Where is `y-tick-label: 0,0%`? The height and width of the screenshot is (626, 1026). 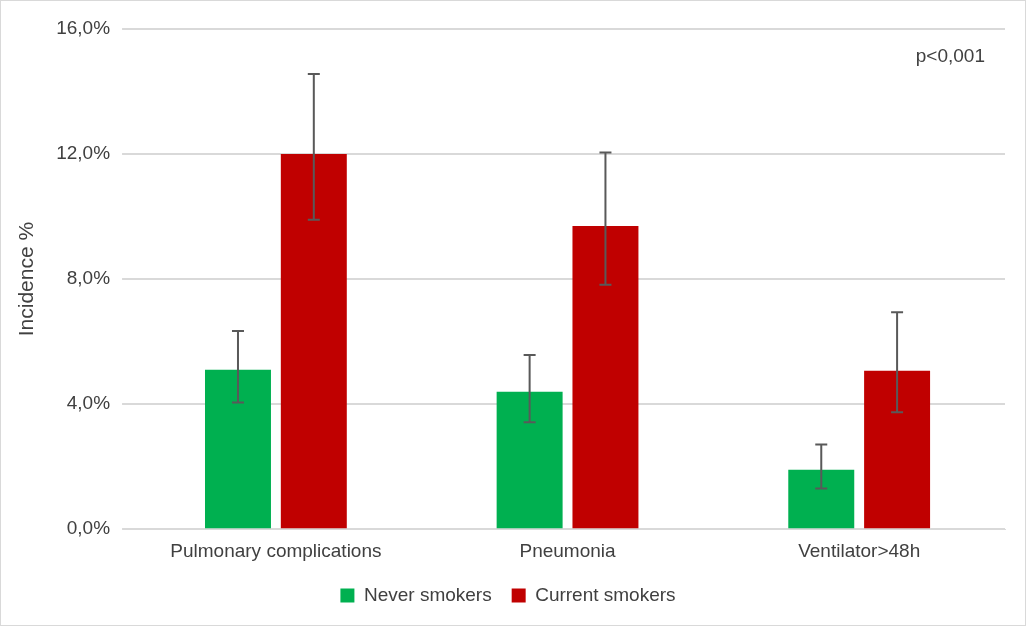 y-tick-label: 0,0% is located at coordinates (88, 528).